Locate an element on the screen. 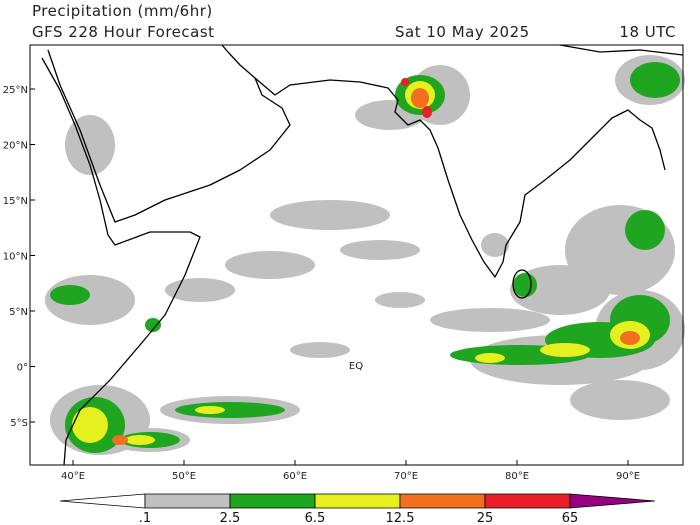 This screenshot has height=525, width=700. lon-label: 60°E is located at coordinates (295, 476).